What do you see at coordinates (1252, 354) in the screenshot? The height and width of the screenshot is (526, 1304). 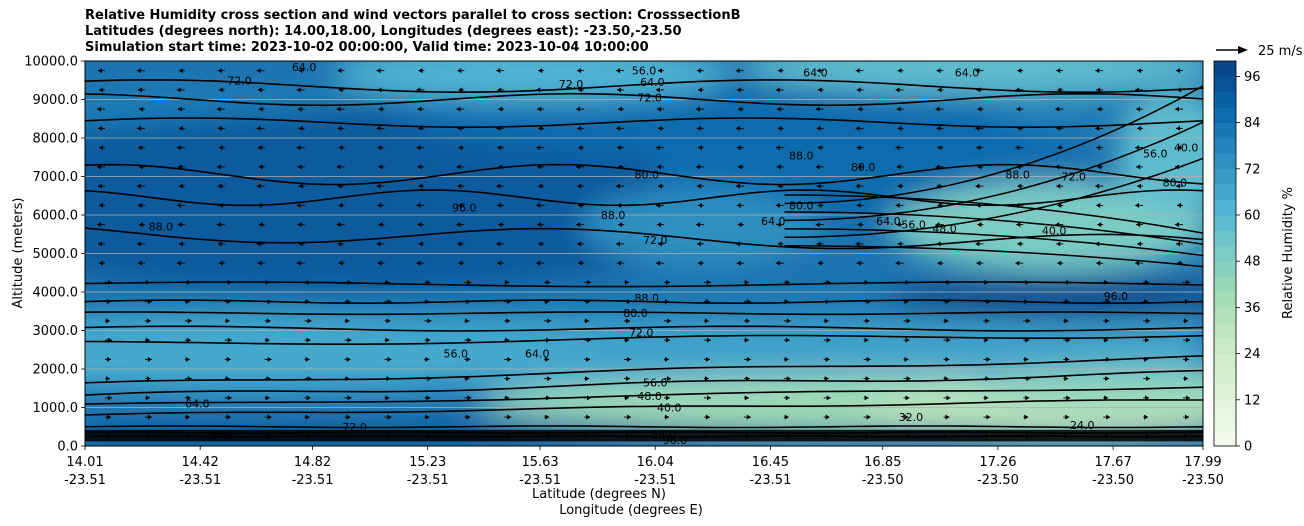 I see `colorbar-tick-label: 24` at bounding box center [1252, 354].